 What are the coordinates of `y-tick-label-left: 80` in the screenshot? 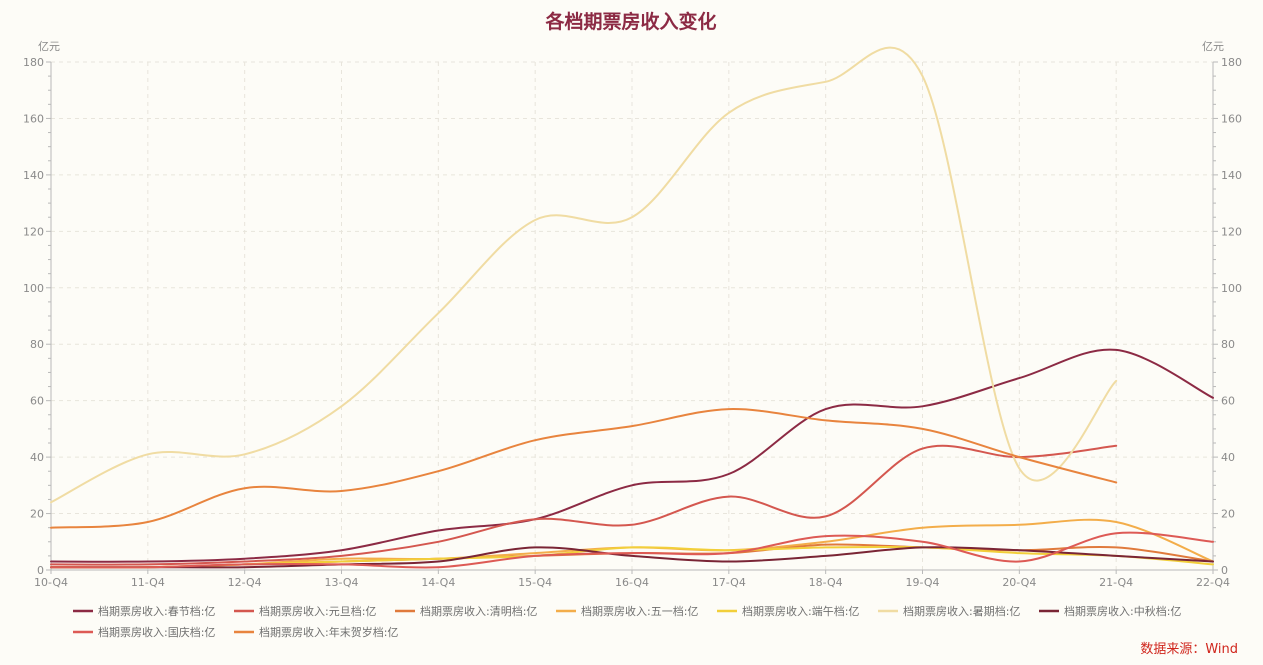 It's located at (37, 344).